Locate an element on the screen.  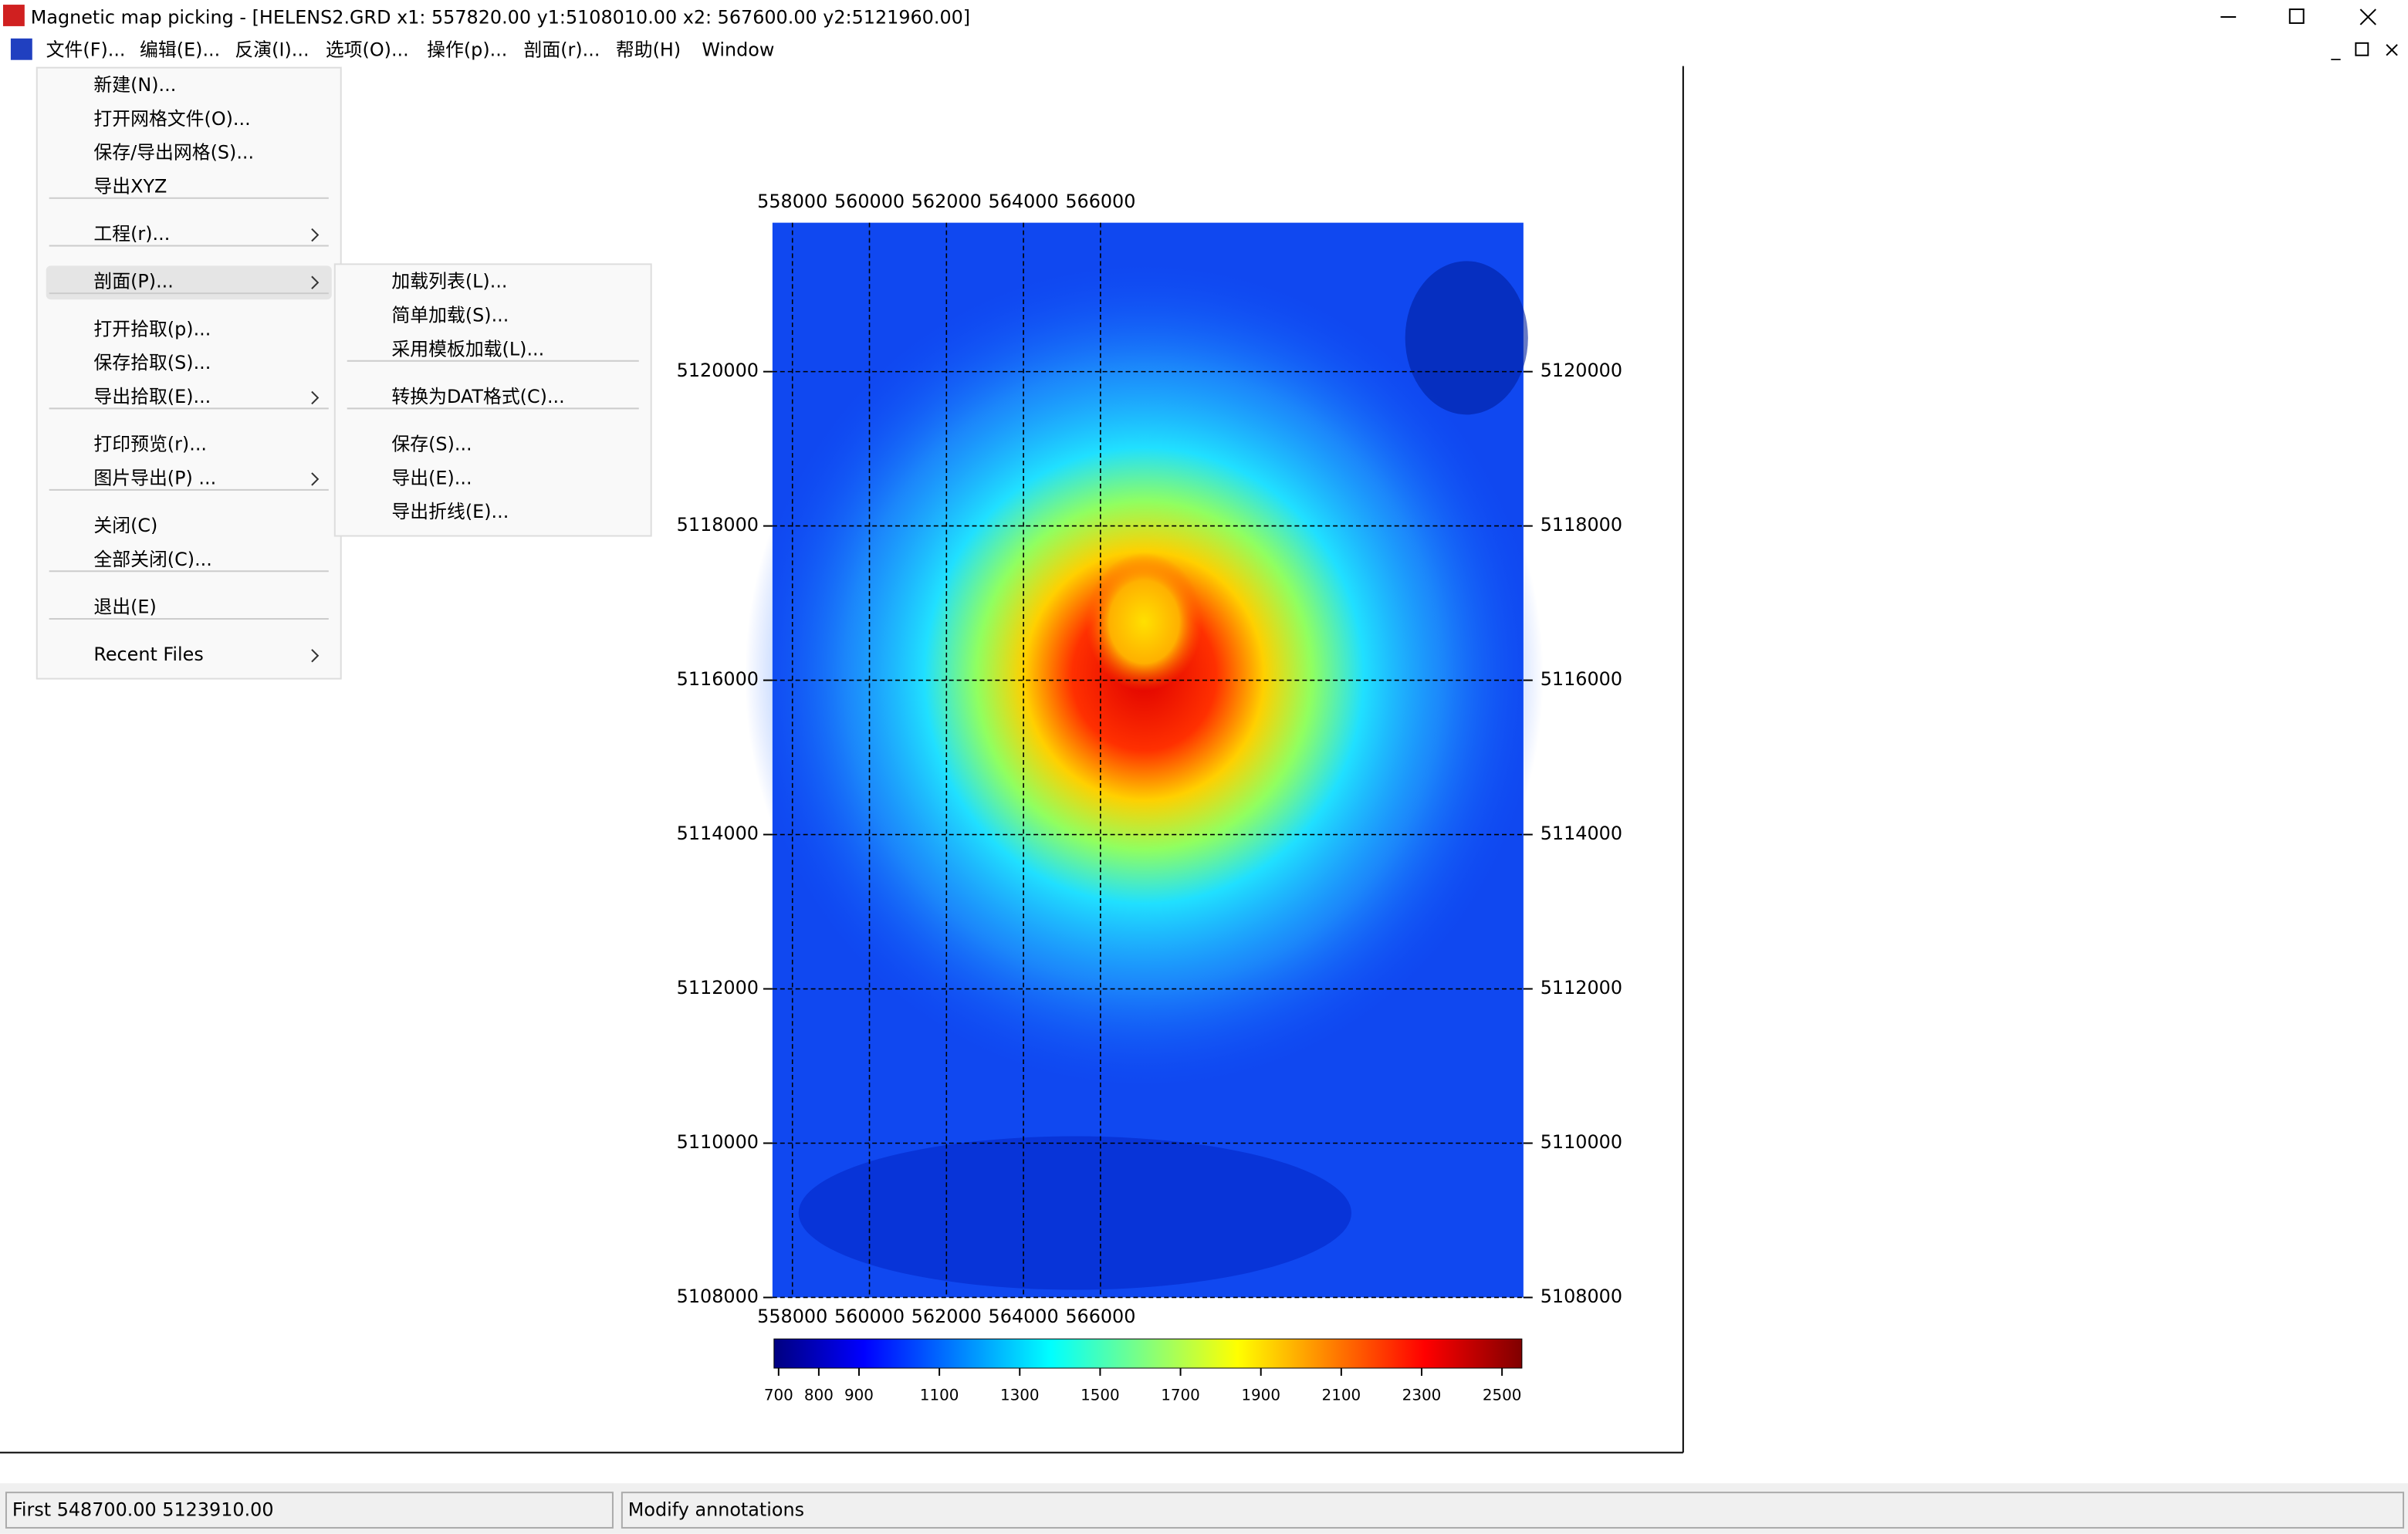
mdi-minimize: _ is located at coordinates (2336, 49).